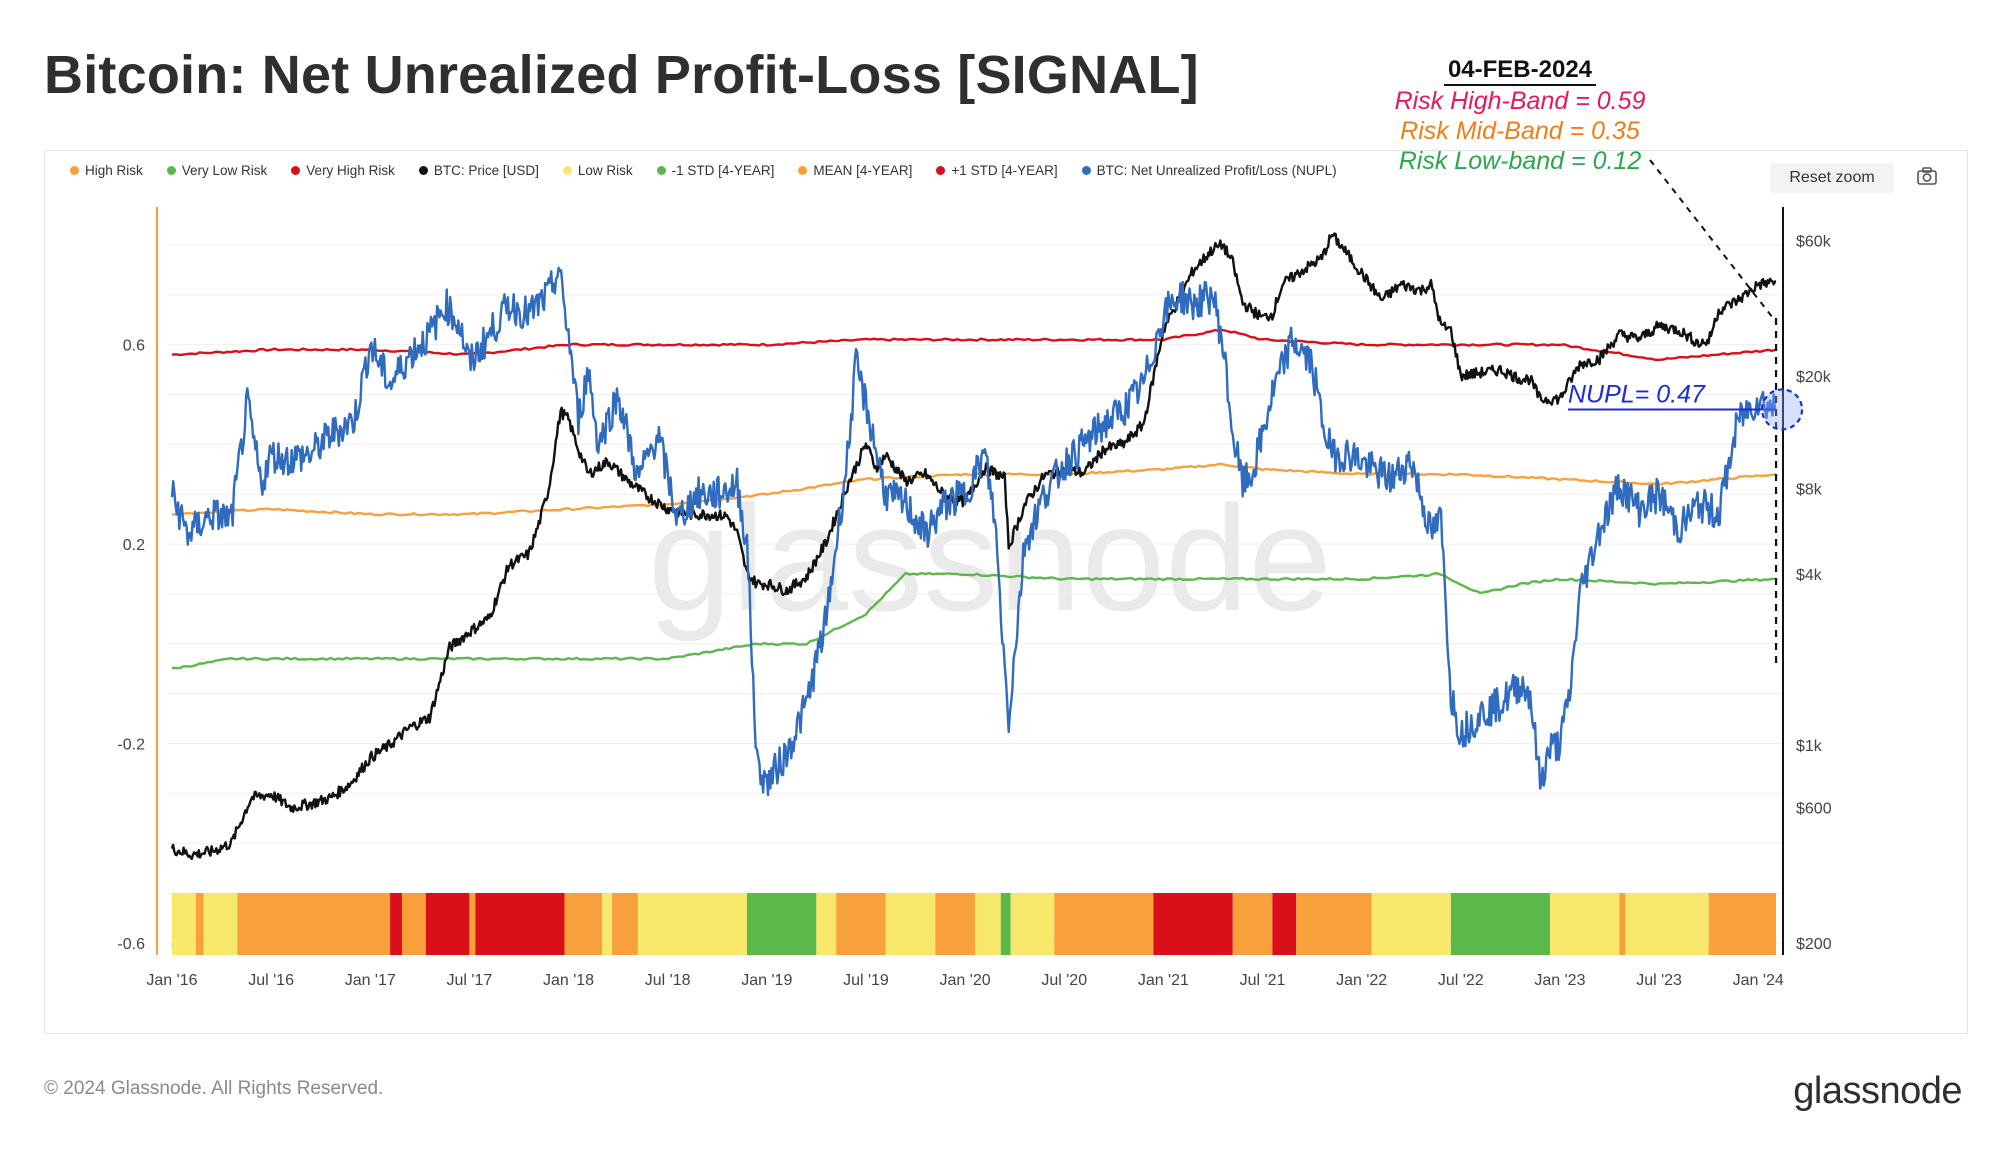  I want to click on legend-label: MEAN [4-YEAR], so click(863, 170).